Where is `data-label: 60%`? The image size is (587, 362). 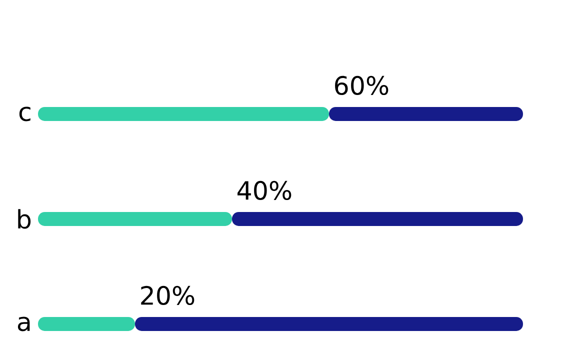 data-label: 60% is located at coordinates (361, 86).